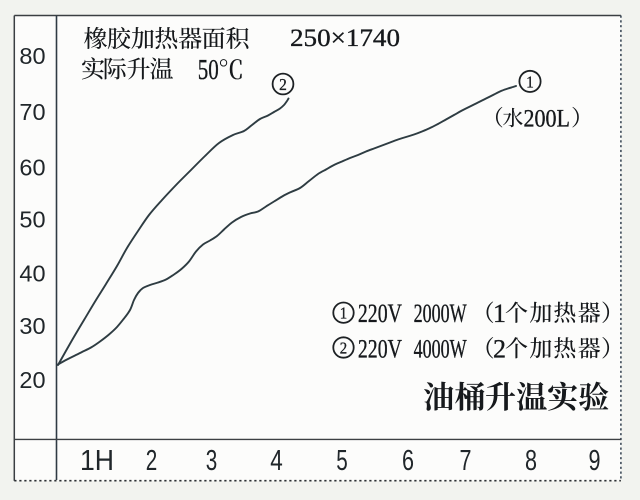 The width and height of the screenshot is (640, 500). I want to click on svg-text: 1H, so click(97, 461).